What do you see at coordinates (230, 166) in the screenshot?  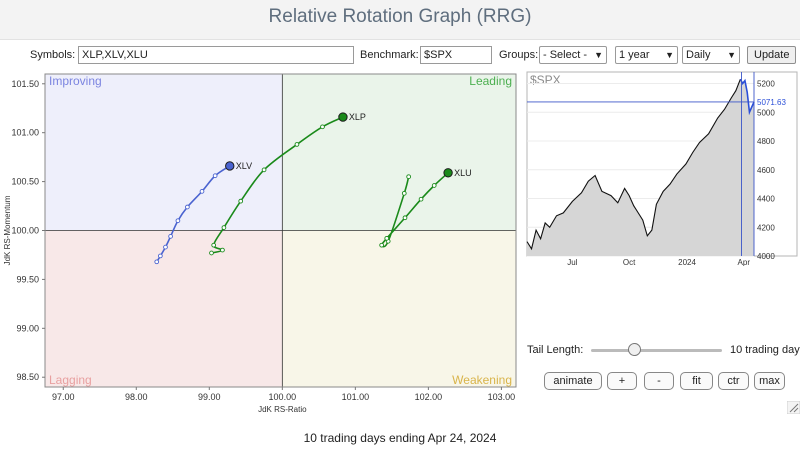 I see `head-marker-xlv` at bounding box center [230, 166].